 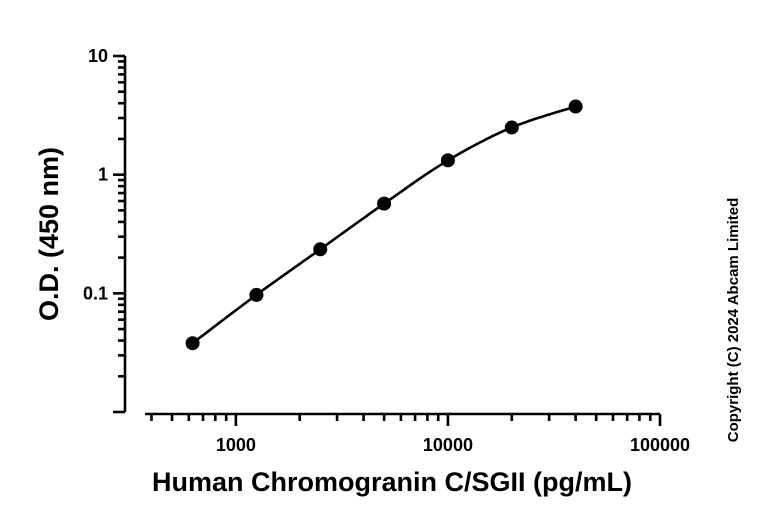 What do you see at coordinates (392, 482) in the screenshot?
I see `x-axis-title: Human Chromogranin C/SGII (pg/mL)` at bounding box center [392, 482].